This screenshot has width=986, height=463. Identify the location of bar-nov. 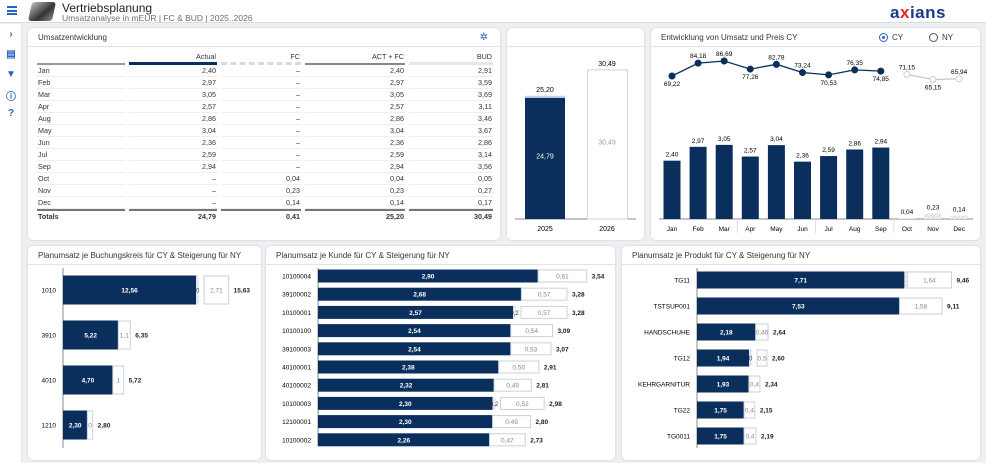
(933, 216).